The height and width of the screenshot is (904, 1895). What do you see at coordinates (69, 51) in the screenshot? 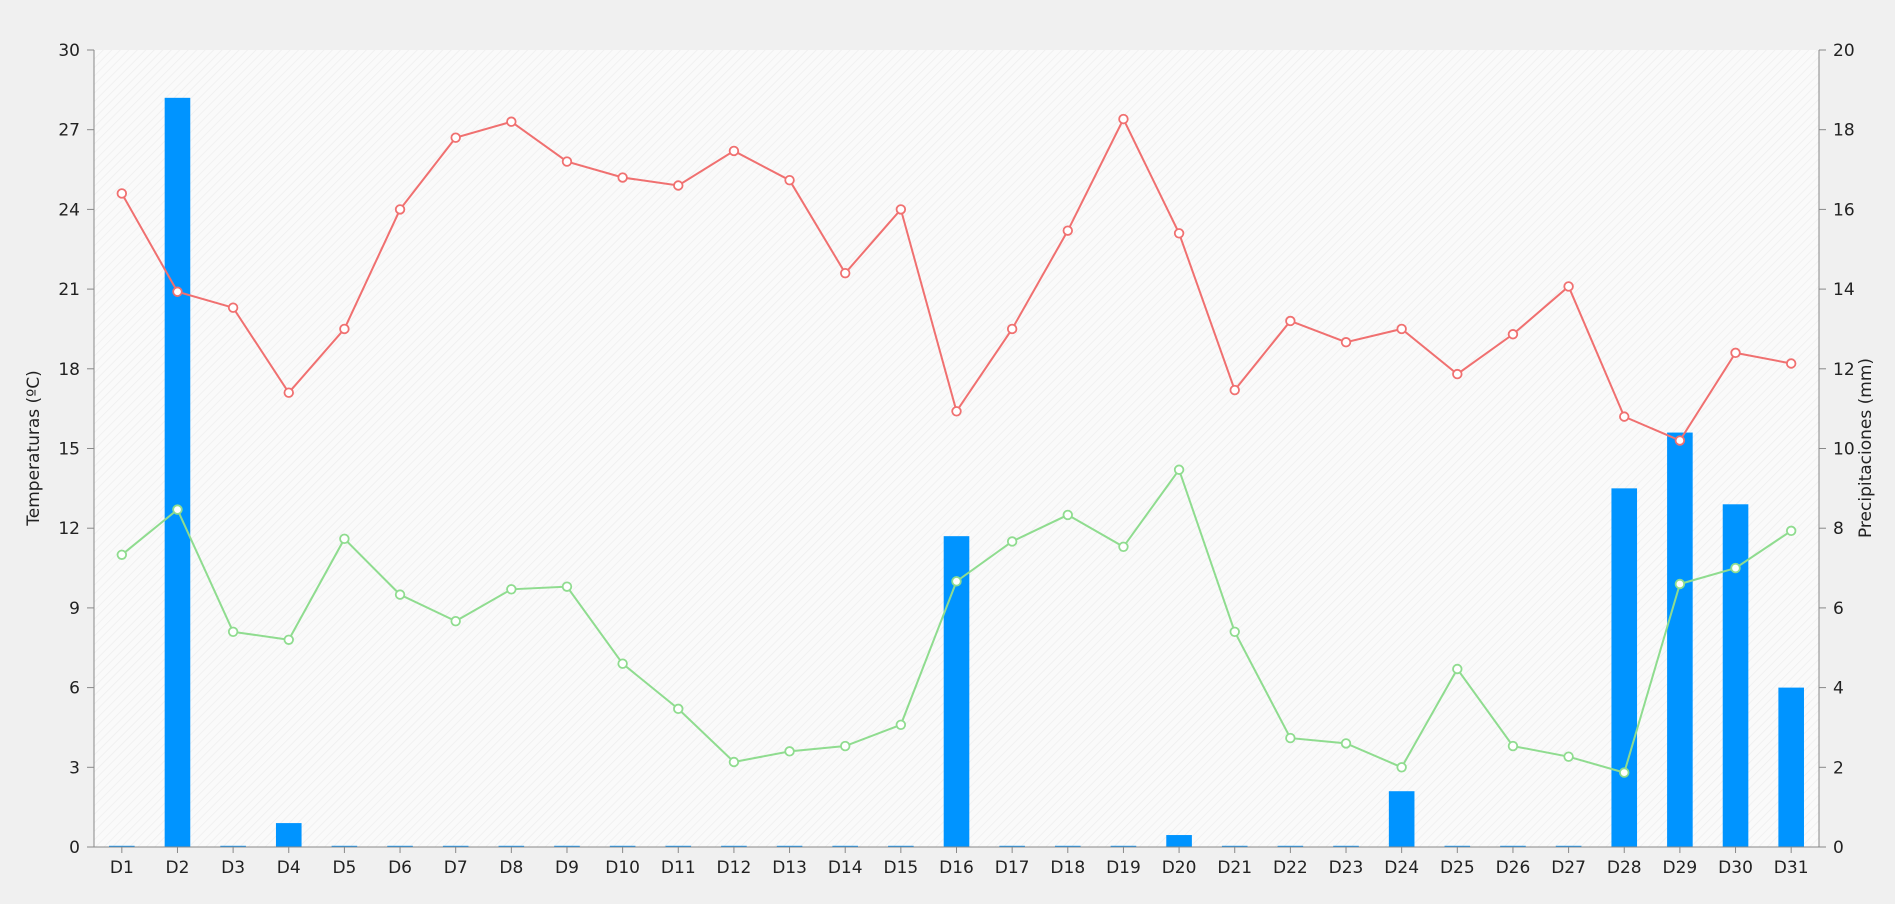
I see `left-tick-label: 30` at bounding box center [69, 51].